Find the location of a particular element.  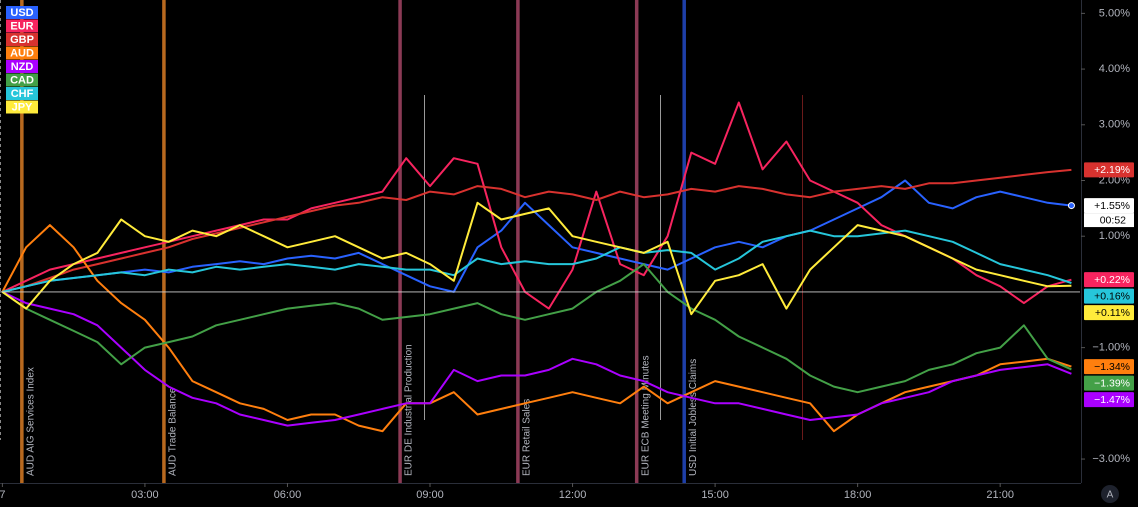

x-tick-label: 15:00 is located at coordinates (715, 495).